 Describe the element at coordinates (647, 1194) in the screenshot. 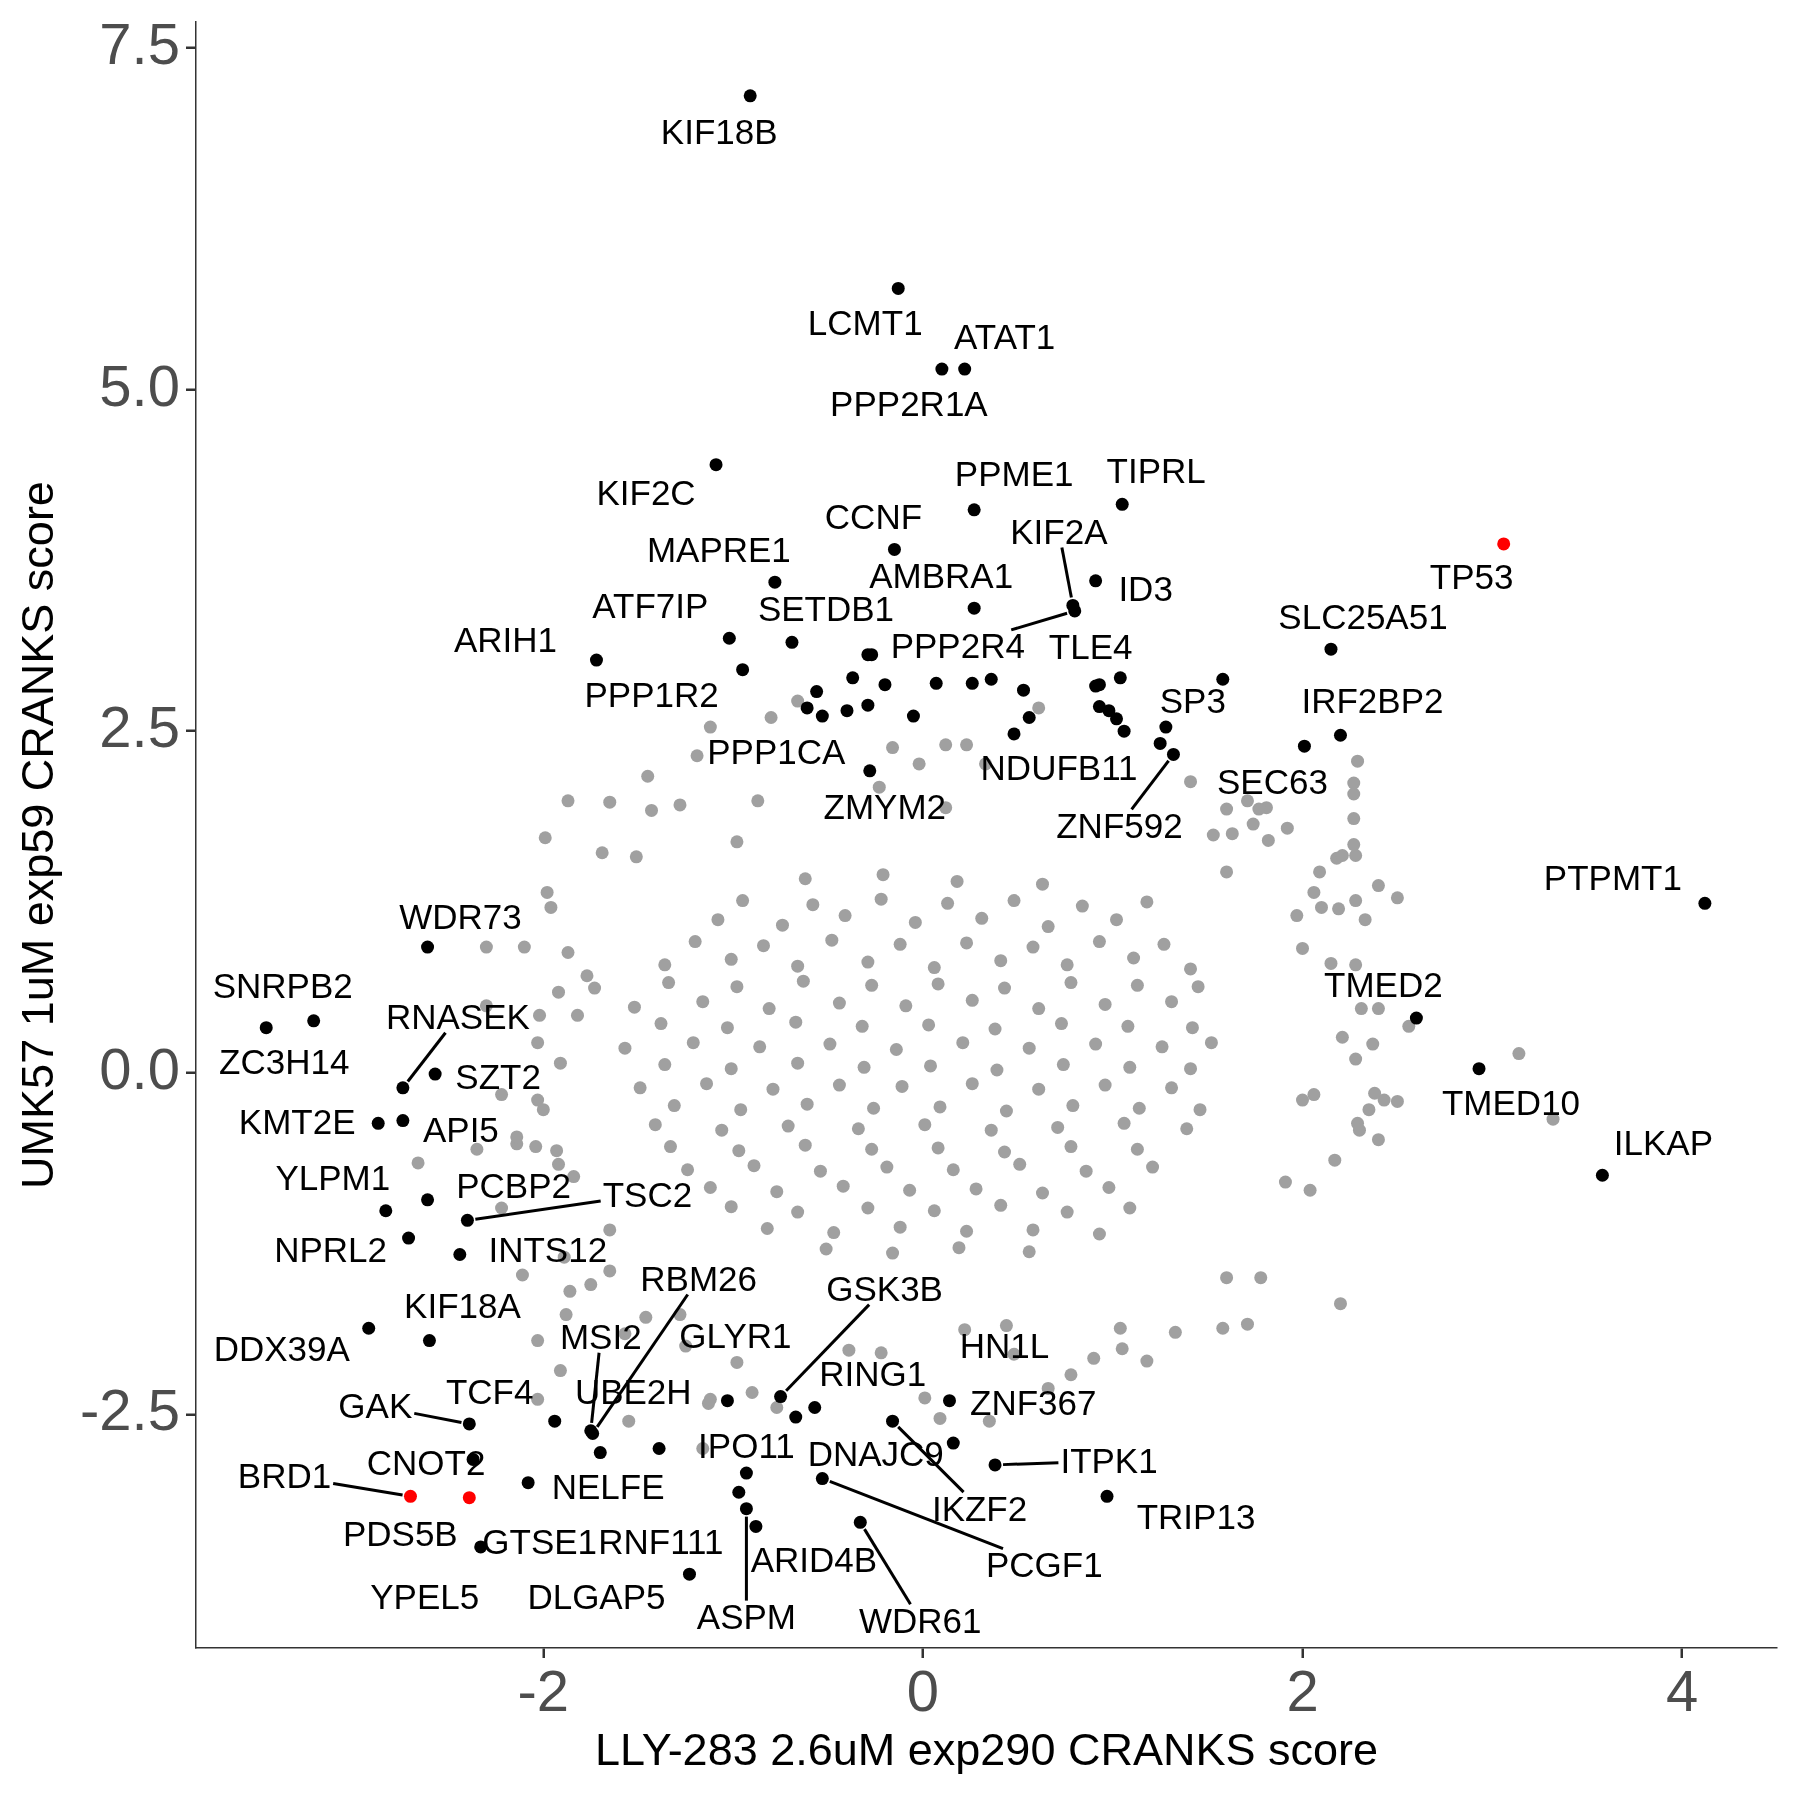

I see `annotation: TSC2` at that location.